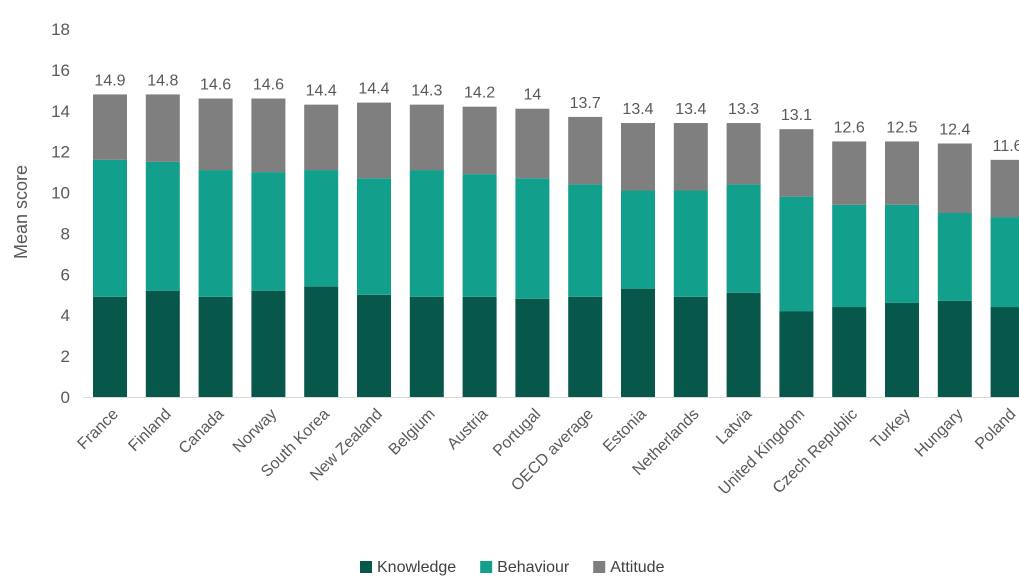  What do you see at coordinates (891, 429) in the screenshot?
I see `category-label: Turkey` at bounding box center [891, 429].